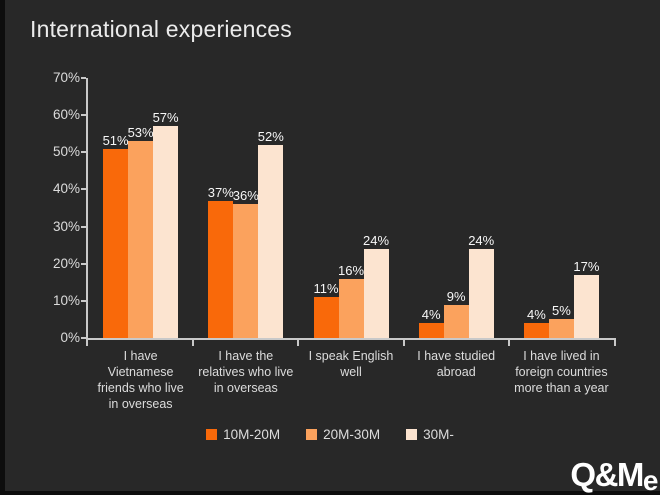 Image resolution: width=660 pixels, height=495 pixels. I want to click on bar-value-label: 57%, so click(165, 118).